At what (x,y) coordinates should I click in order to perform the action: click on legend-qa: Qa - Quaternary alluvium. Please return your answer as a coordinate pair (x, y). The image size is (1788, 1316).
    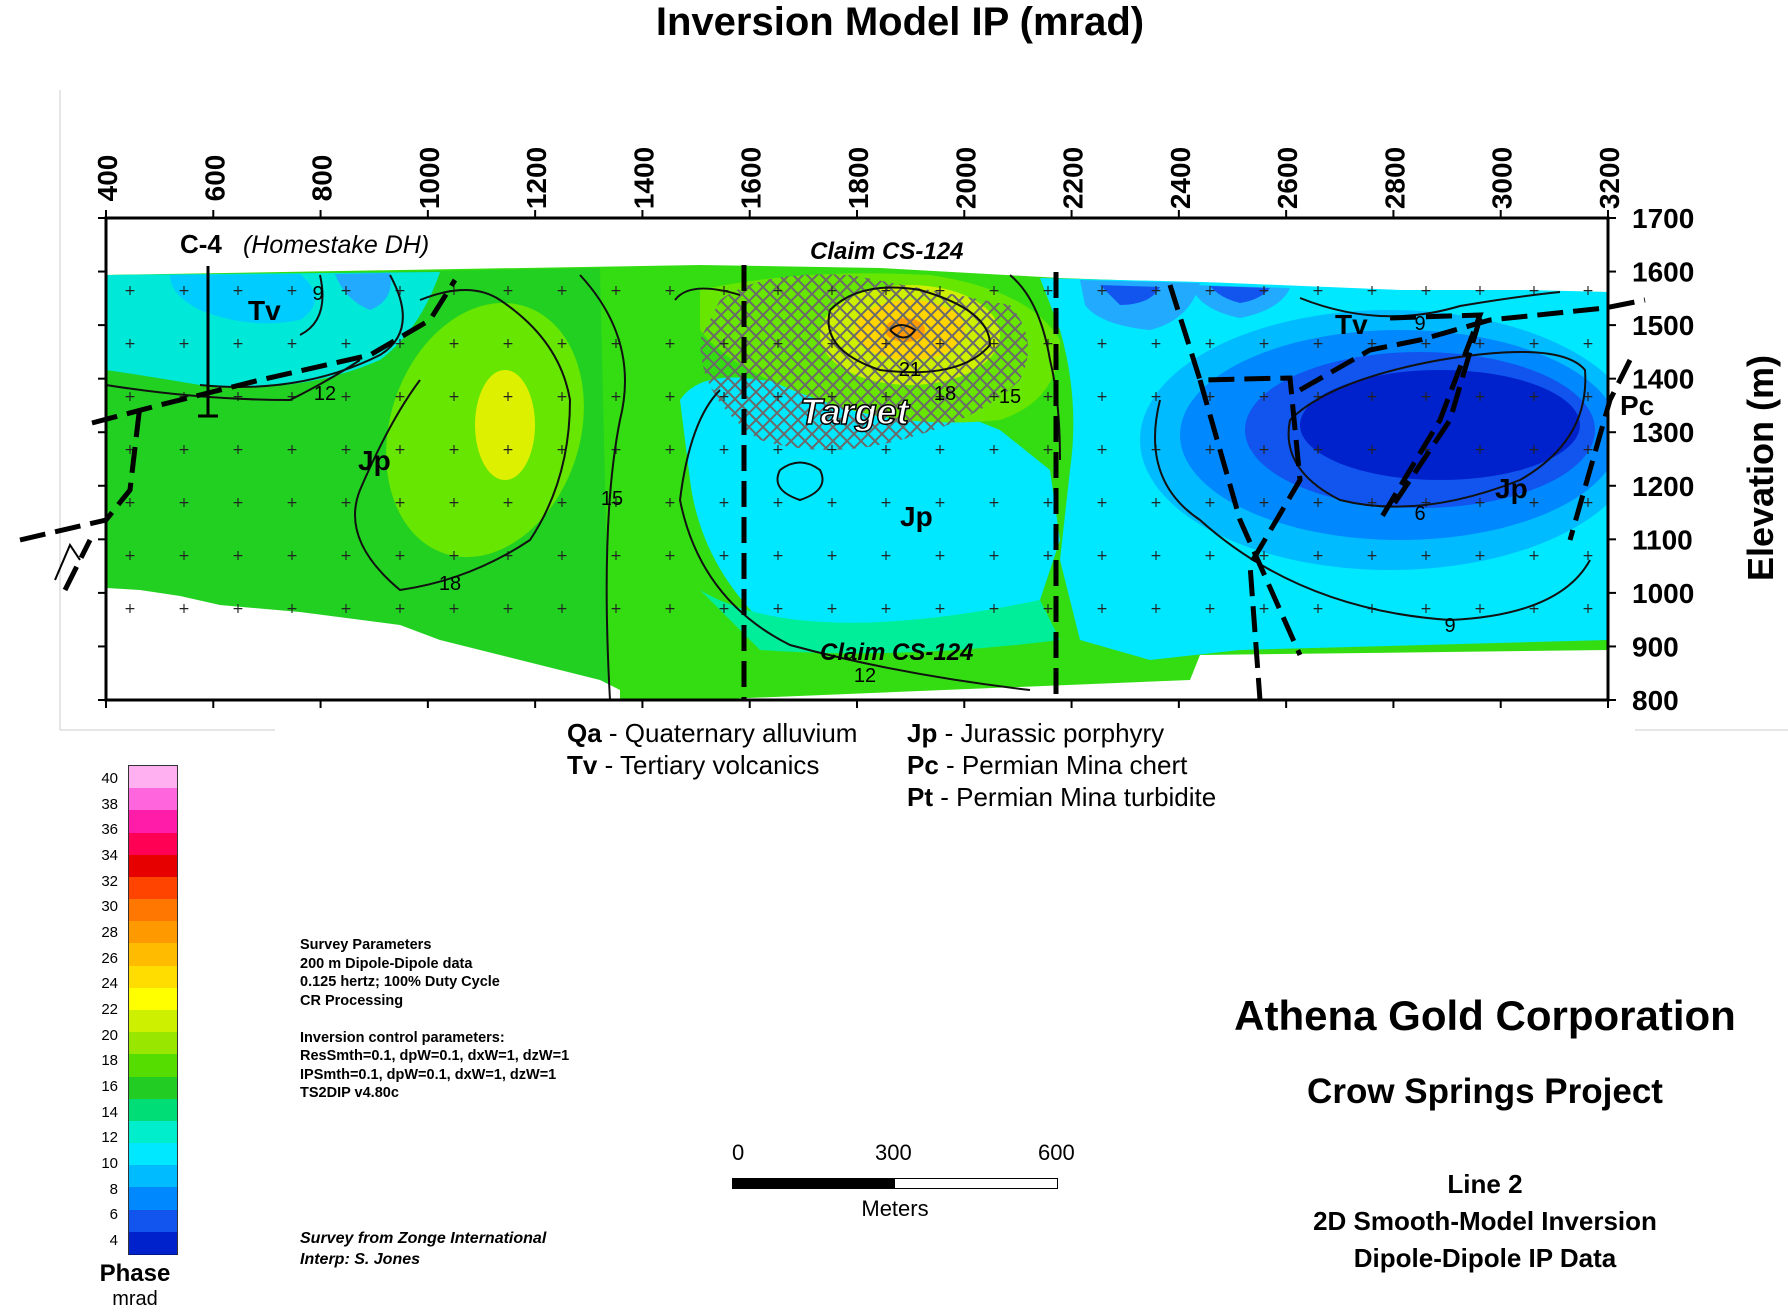
    Looking at the image, I should click on (712, 733).